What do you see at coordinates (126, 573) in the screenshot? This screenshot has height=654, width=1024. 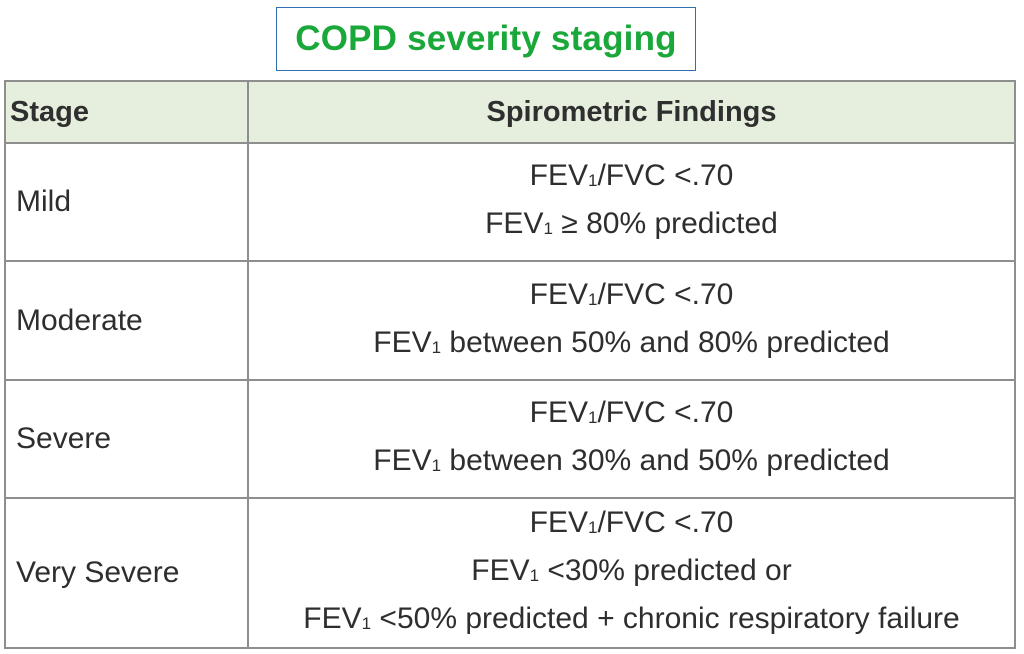 I see `stage-cell: Very Severe` at bounding box center [126, 573].